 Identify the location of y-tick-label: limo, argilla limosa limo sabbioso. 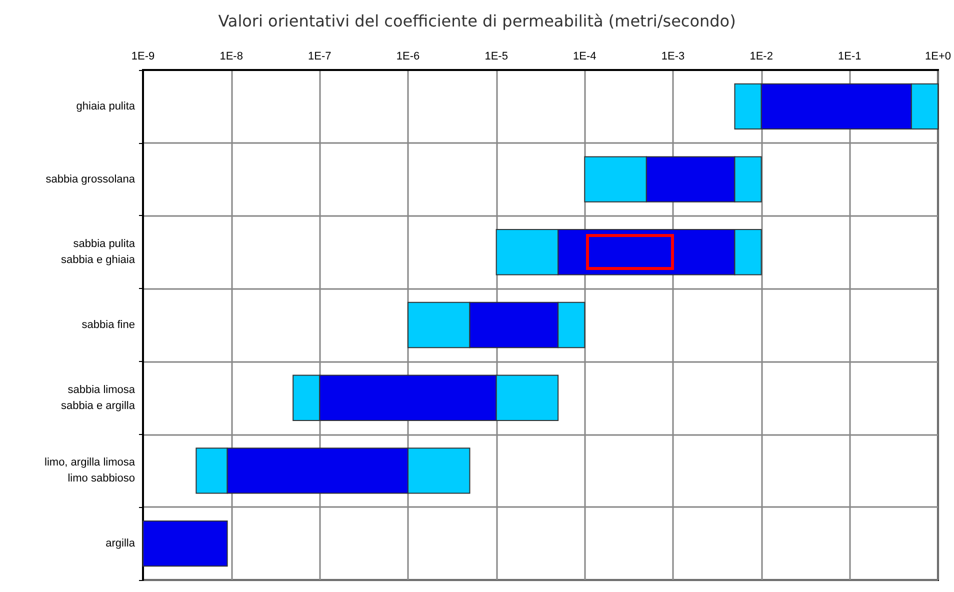
(90, 470).